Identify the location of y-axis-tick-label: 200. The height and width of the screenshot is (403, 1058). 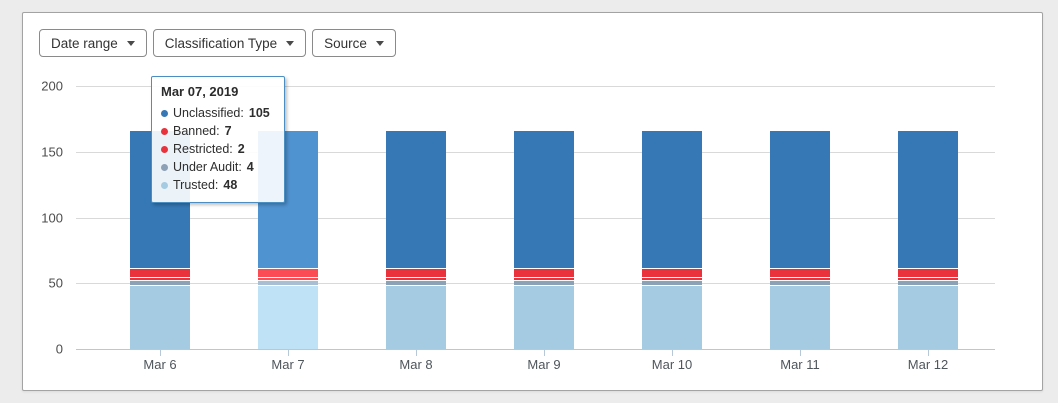
(52, 86).